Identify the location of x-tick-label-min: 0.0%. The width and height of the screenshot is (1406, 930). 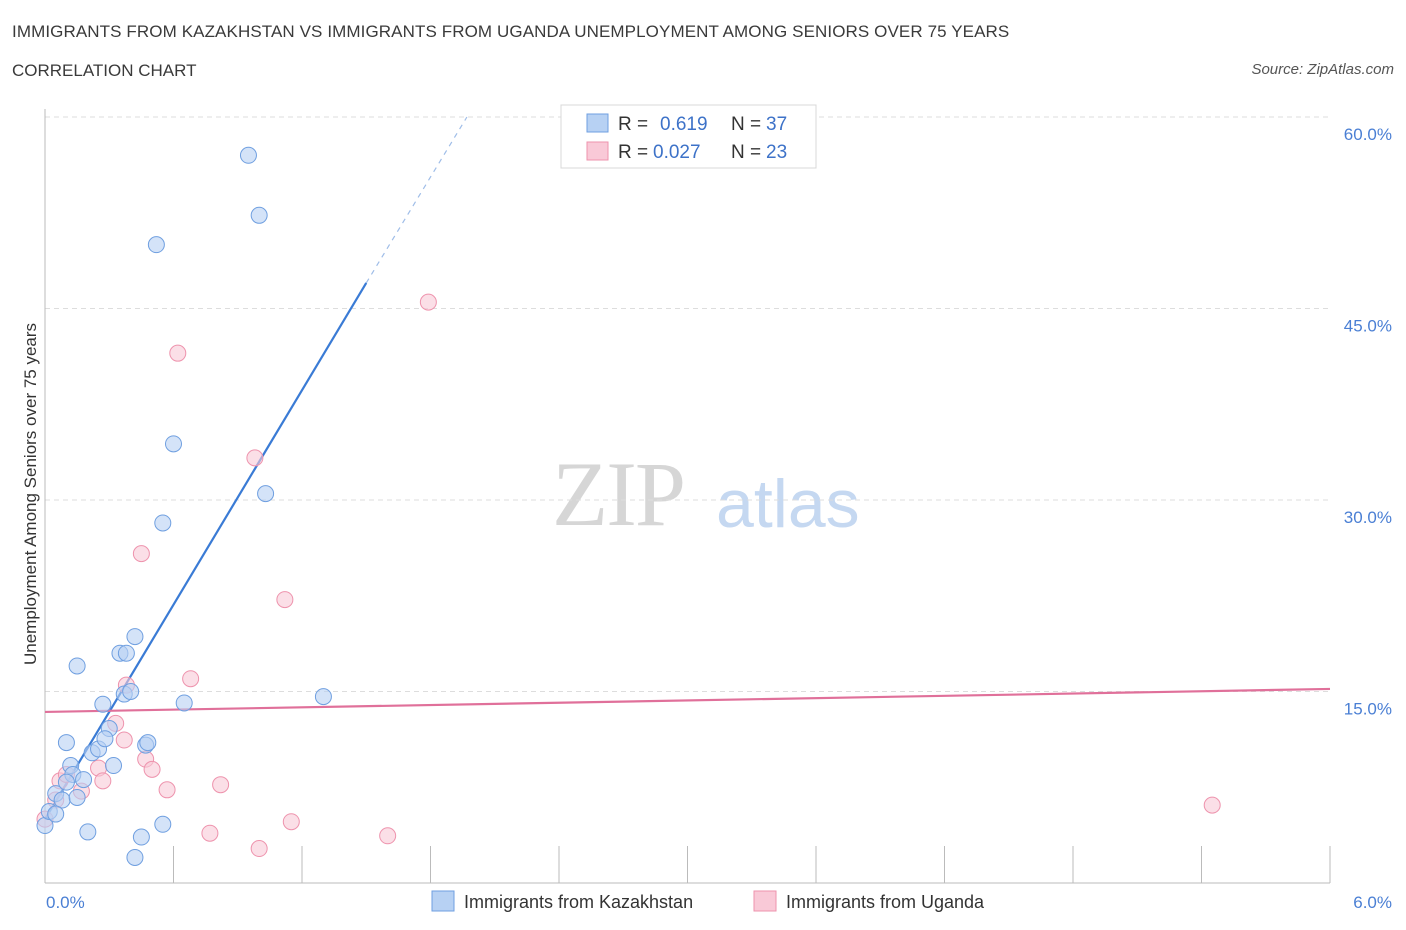
(65, 902).